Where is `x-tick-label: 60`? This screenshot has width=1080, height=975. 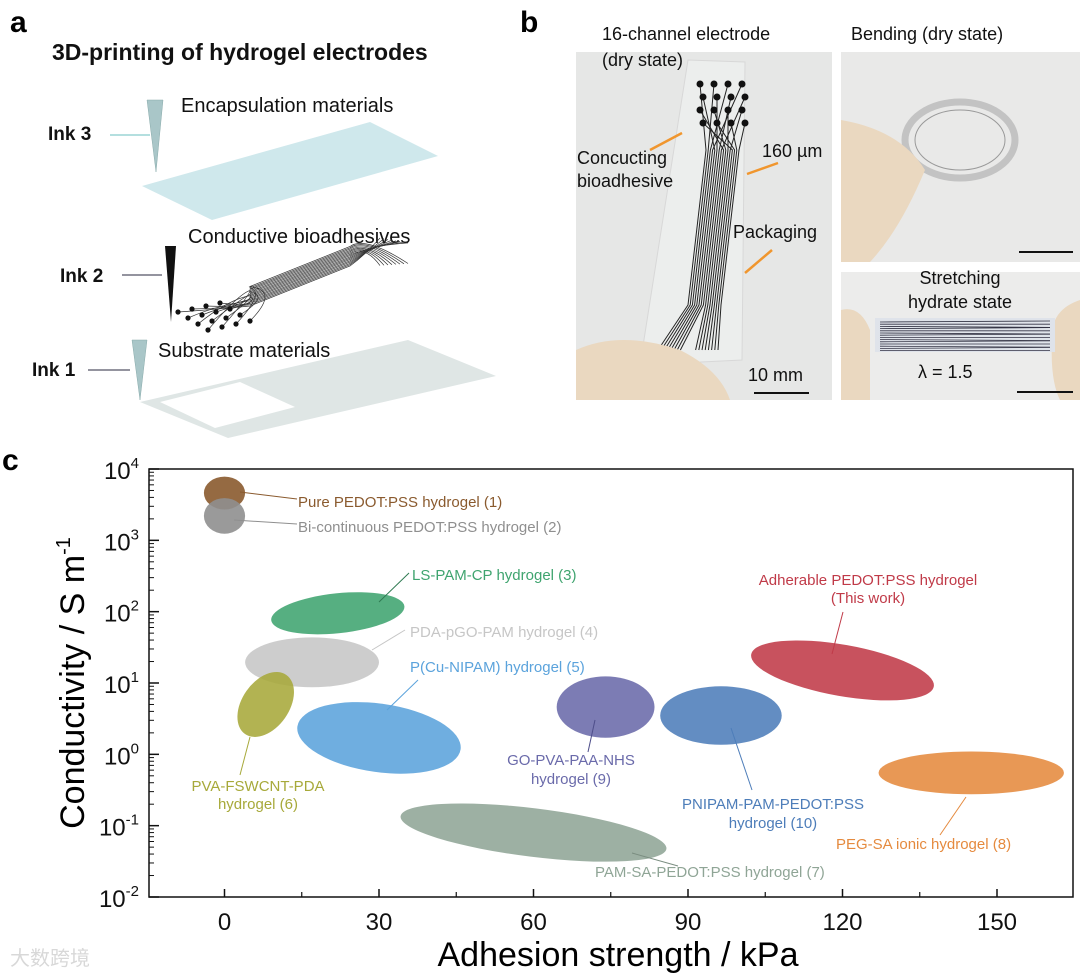
x-tick-label: 60 is located at coordinates (533, 922).